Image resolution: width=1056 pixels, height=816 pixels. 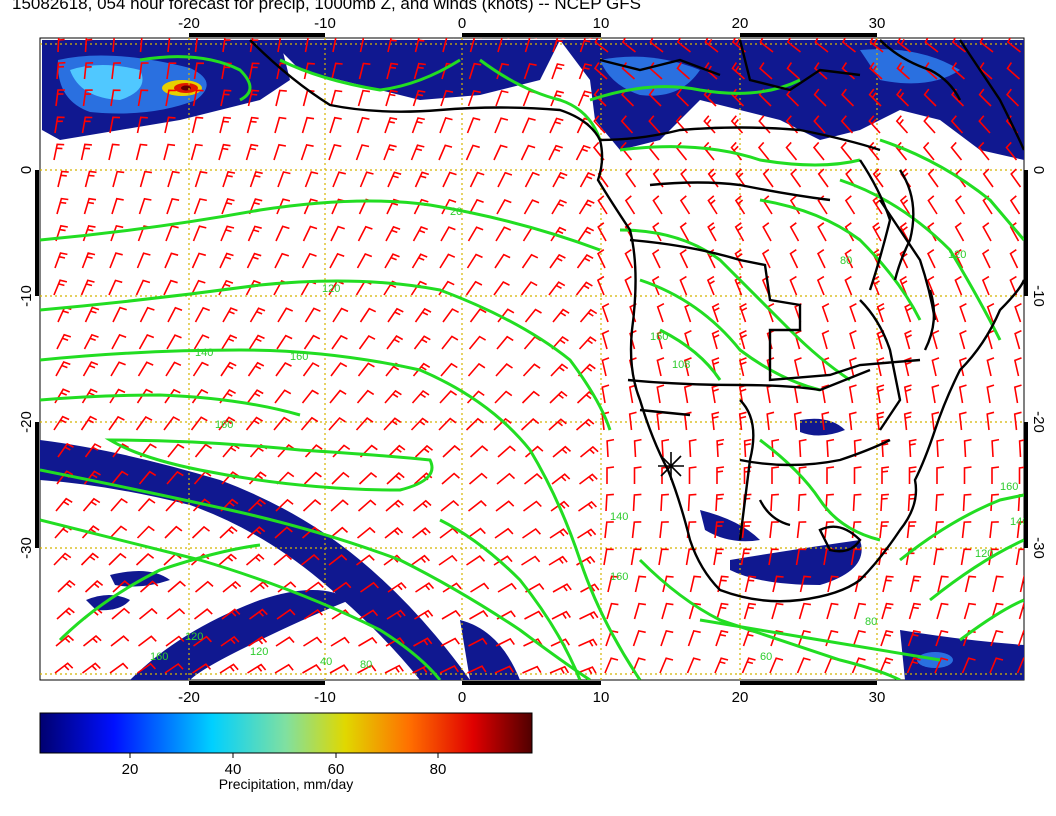 What do you see at coordinates (681, 365) in the screenshot?
I see `contour-label: 108` at bounding box center [681, 365].